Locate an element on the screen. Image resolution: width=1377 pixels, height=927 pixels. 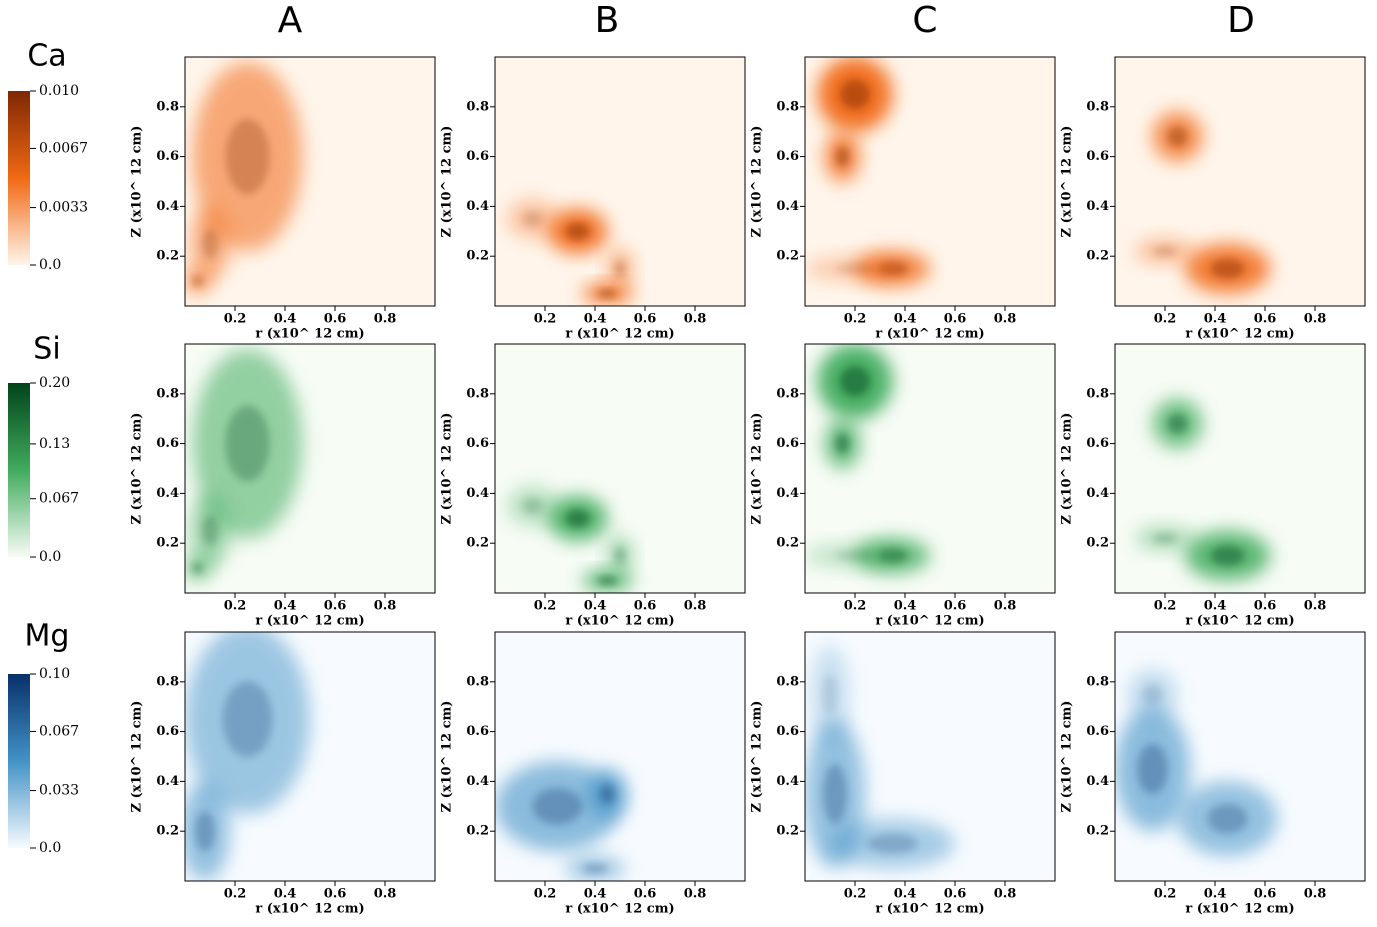
element-label: Ca is located at coordinates (46, 56).